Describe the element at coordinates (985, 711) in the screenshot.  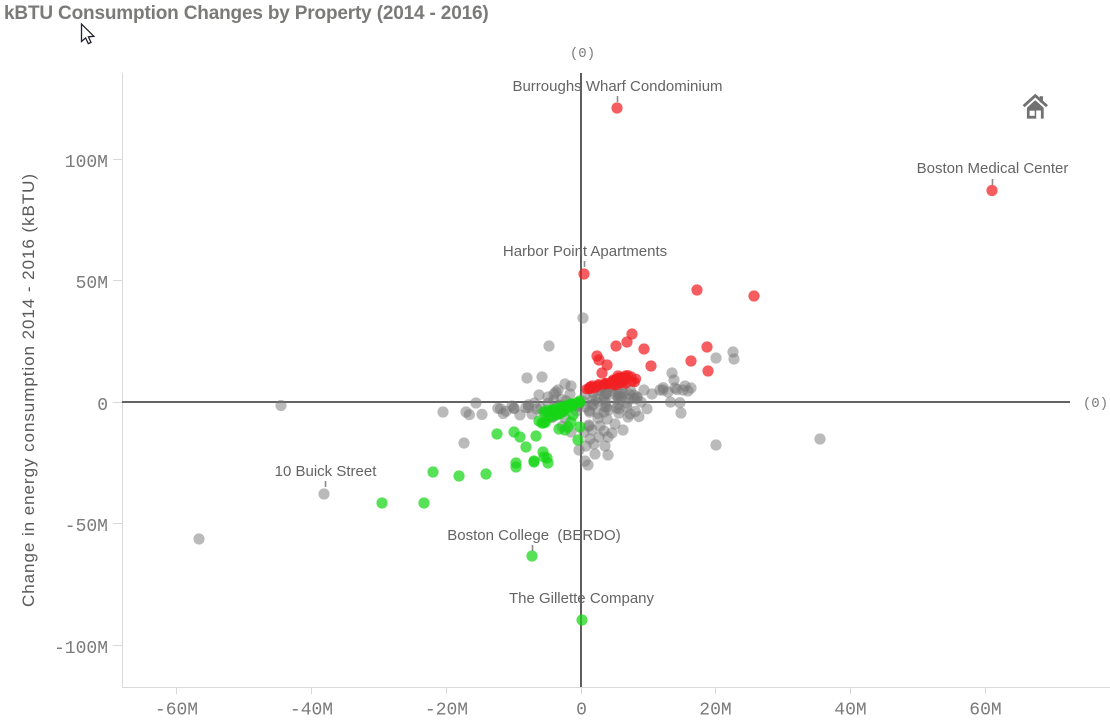
I see `svg-text: 60M` at that location.